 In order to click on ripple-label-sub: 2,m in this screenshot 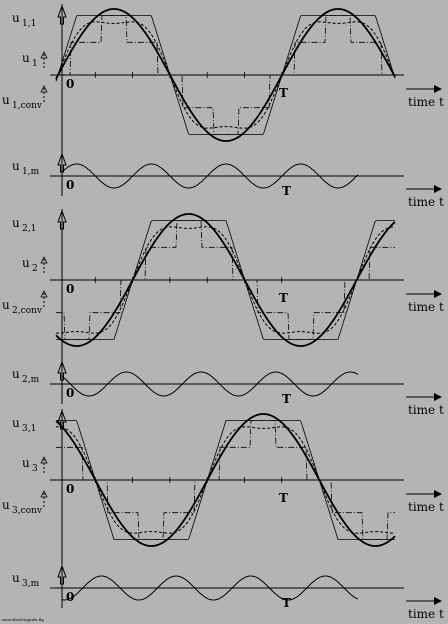, I will do `click(31, 380)`.